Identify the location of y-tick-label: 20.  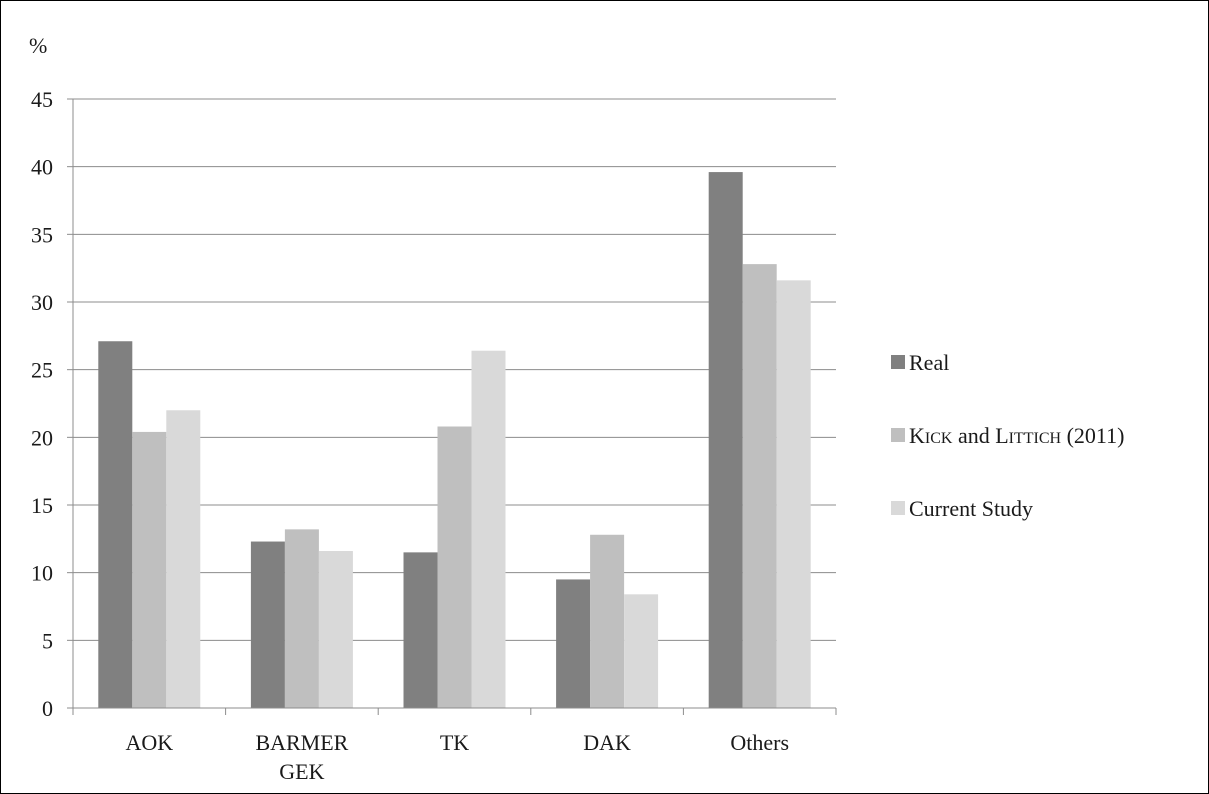
(42, 437).